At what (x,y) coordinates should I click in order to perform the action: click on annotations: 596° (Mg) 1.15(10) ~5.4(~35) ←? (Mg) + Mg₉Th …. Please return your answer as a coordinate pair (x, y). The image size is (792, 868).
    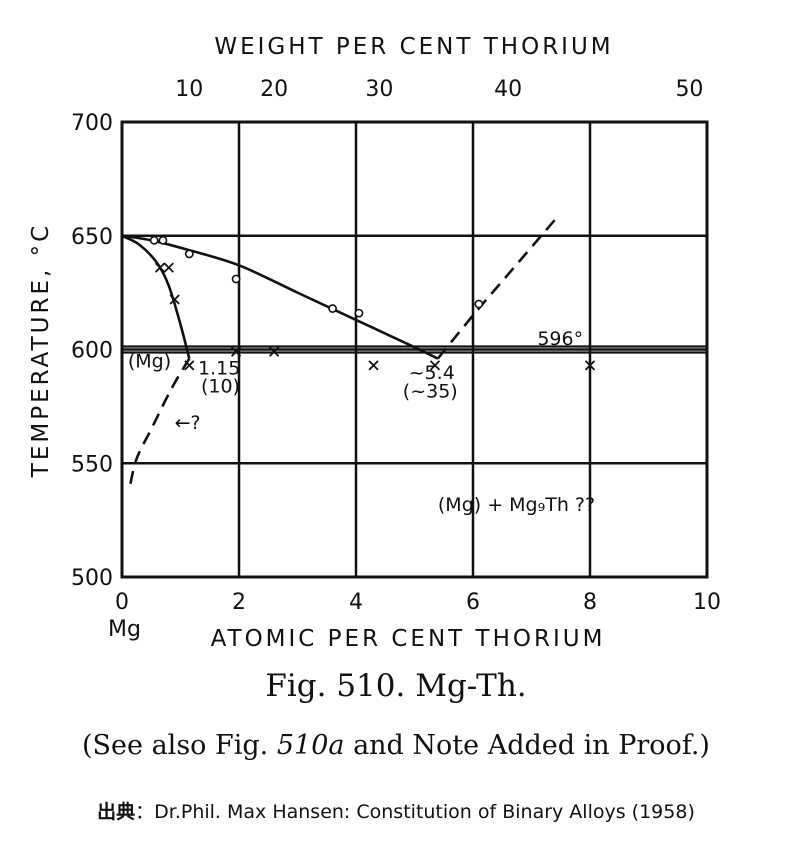
    Looking at the image, I should click on (361, 422).